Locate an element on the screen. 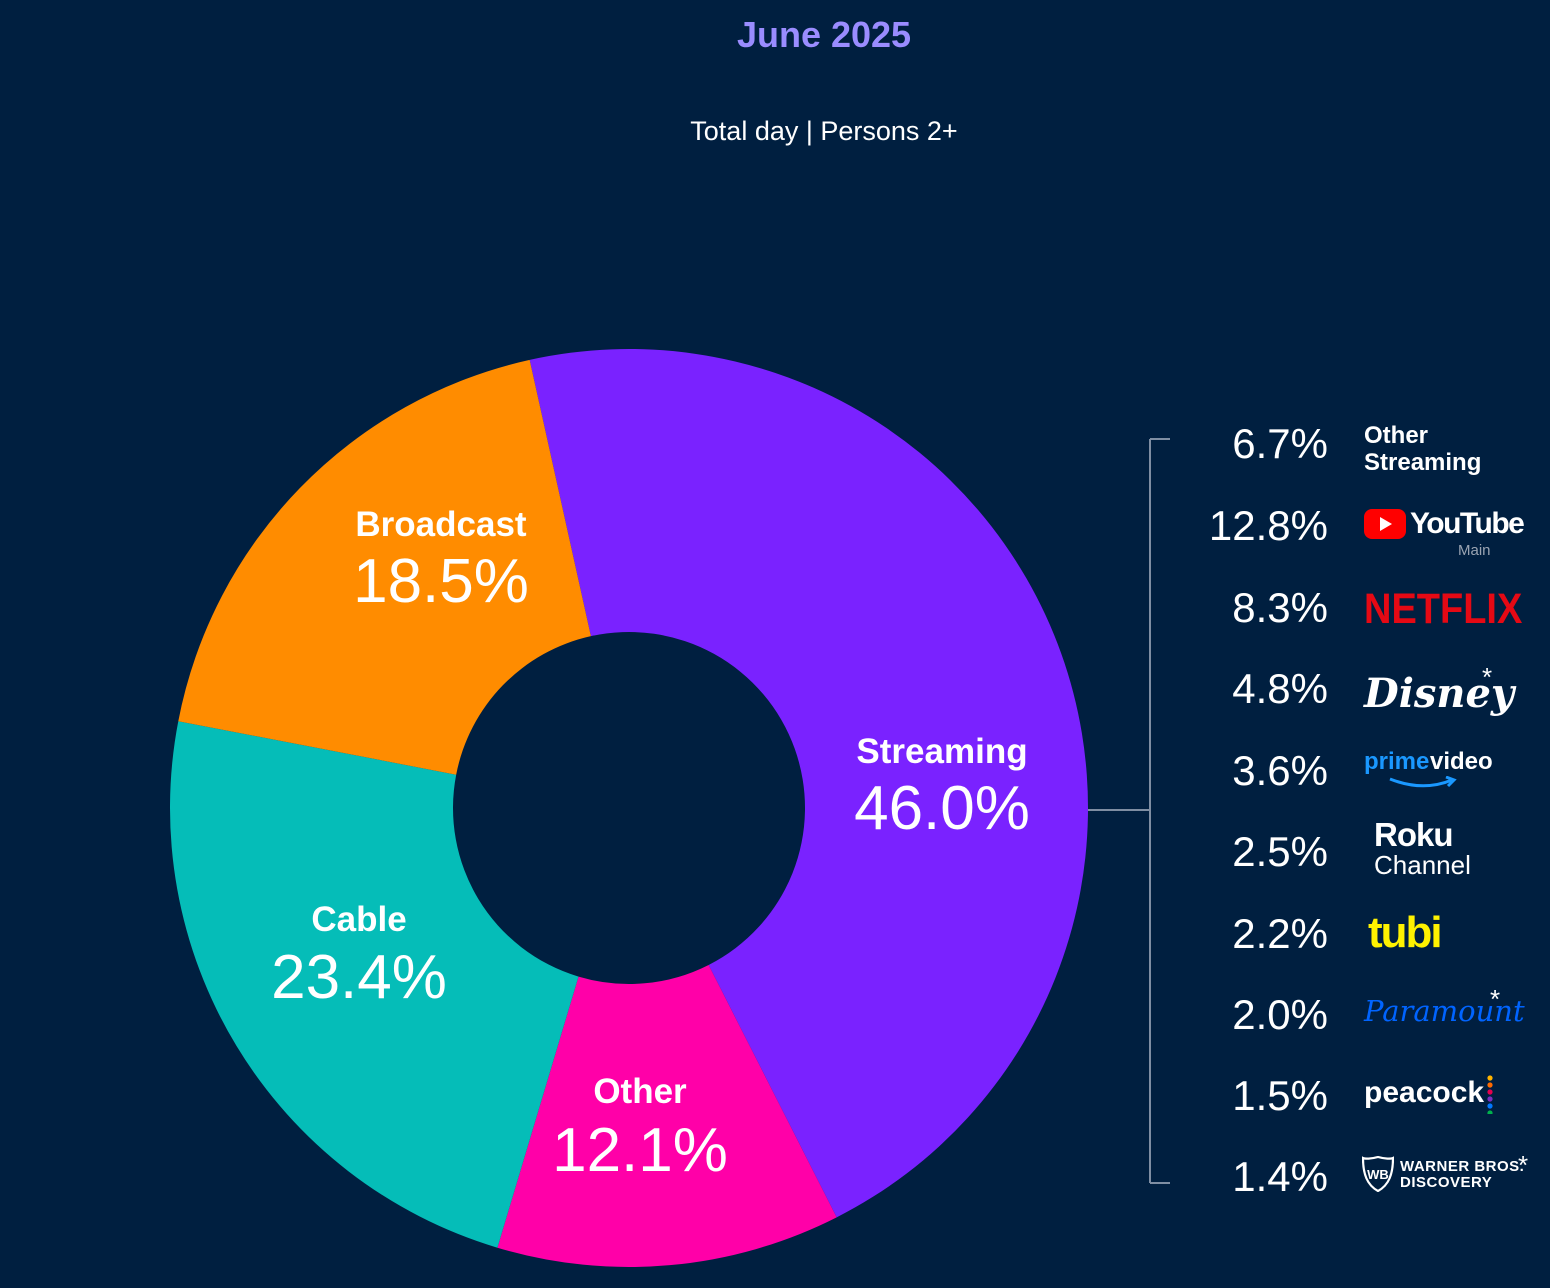 The height and width of the screenshot is (1288, 1550). prime-video-logo: prime video is located at coordinates (1434, 773).